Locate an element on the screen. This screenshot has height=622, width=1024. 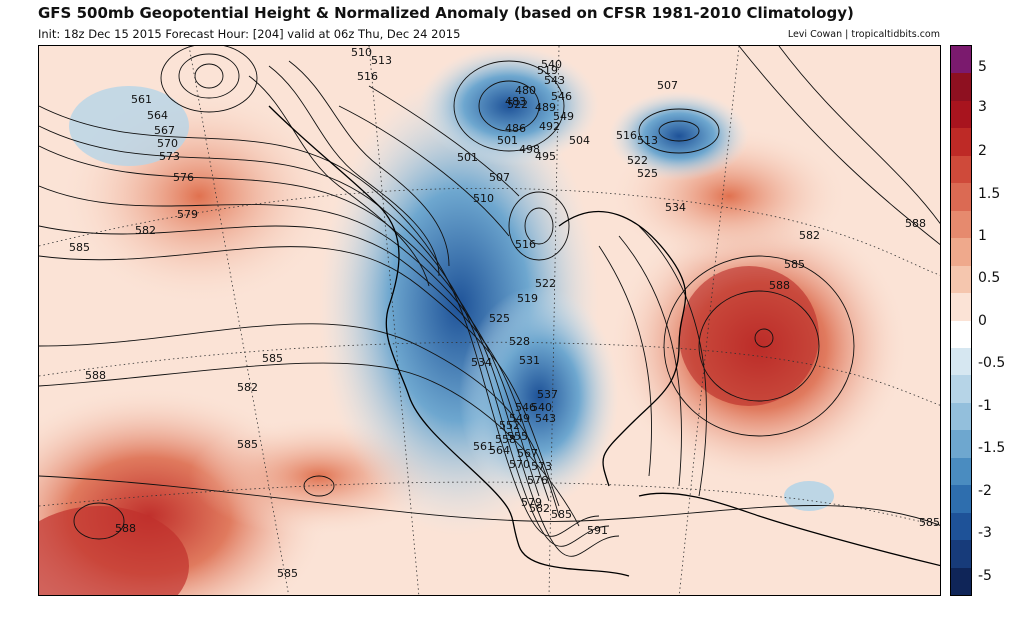
contour-label: 519 is located at coordinates (547, 70).